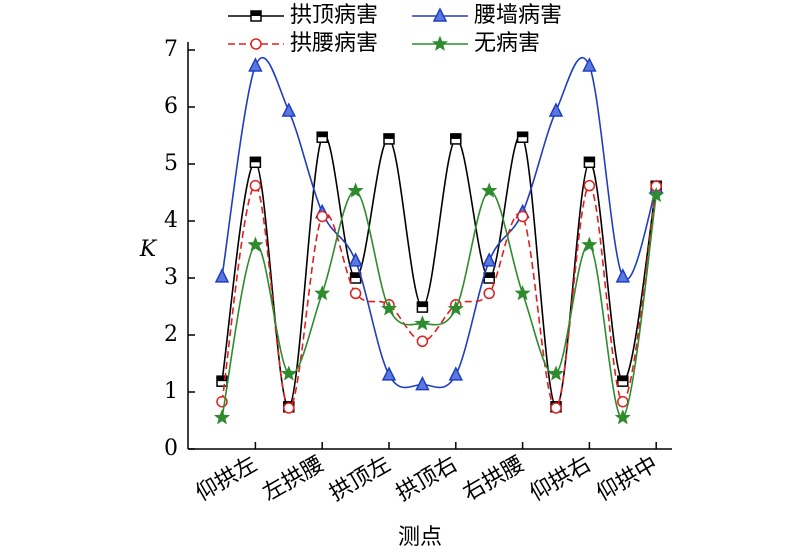 The image size is (800, 554). Describe the element at coordinates (420, 537) in the screenshot. I see `x-axis-label: 测点` at that location.